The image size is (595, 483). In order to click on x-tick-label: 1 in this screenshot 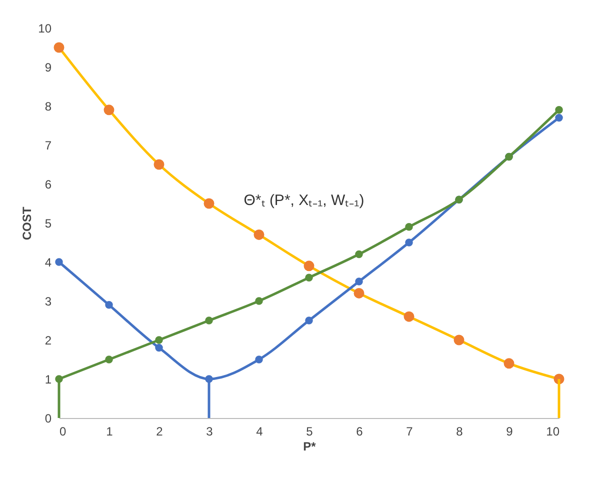, I will do `click(110, 431)`.